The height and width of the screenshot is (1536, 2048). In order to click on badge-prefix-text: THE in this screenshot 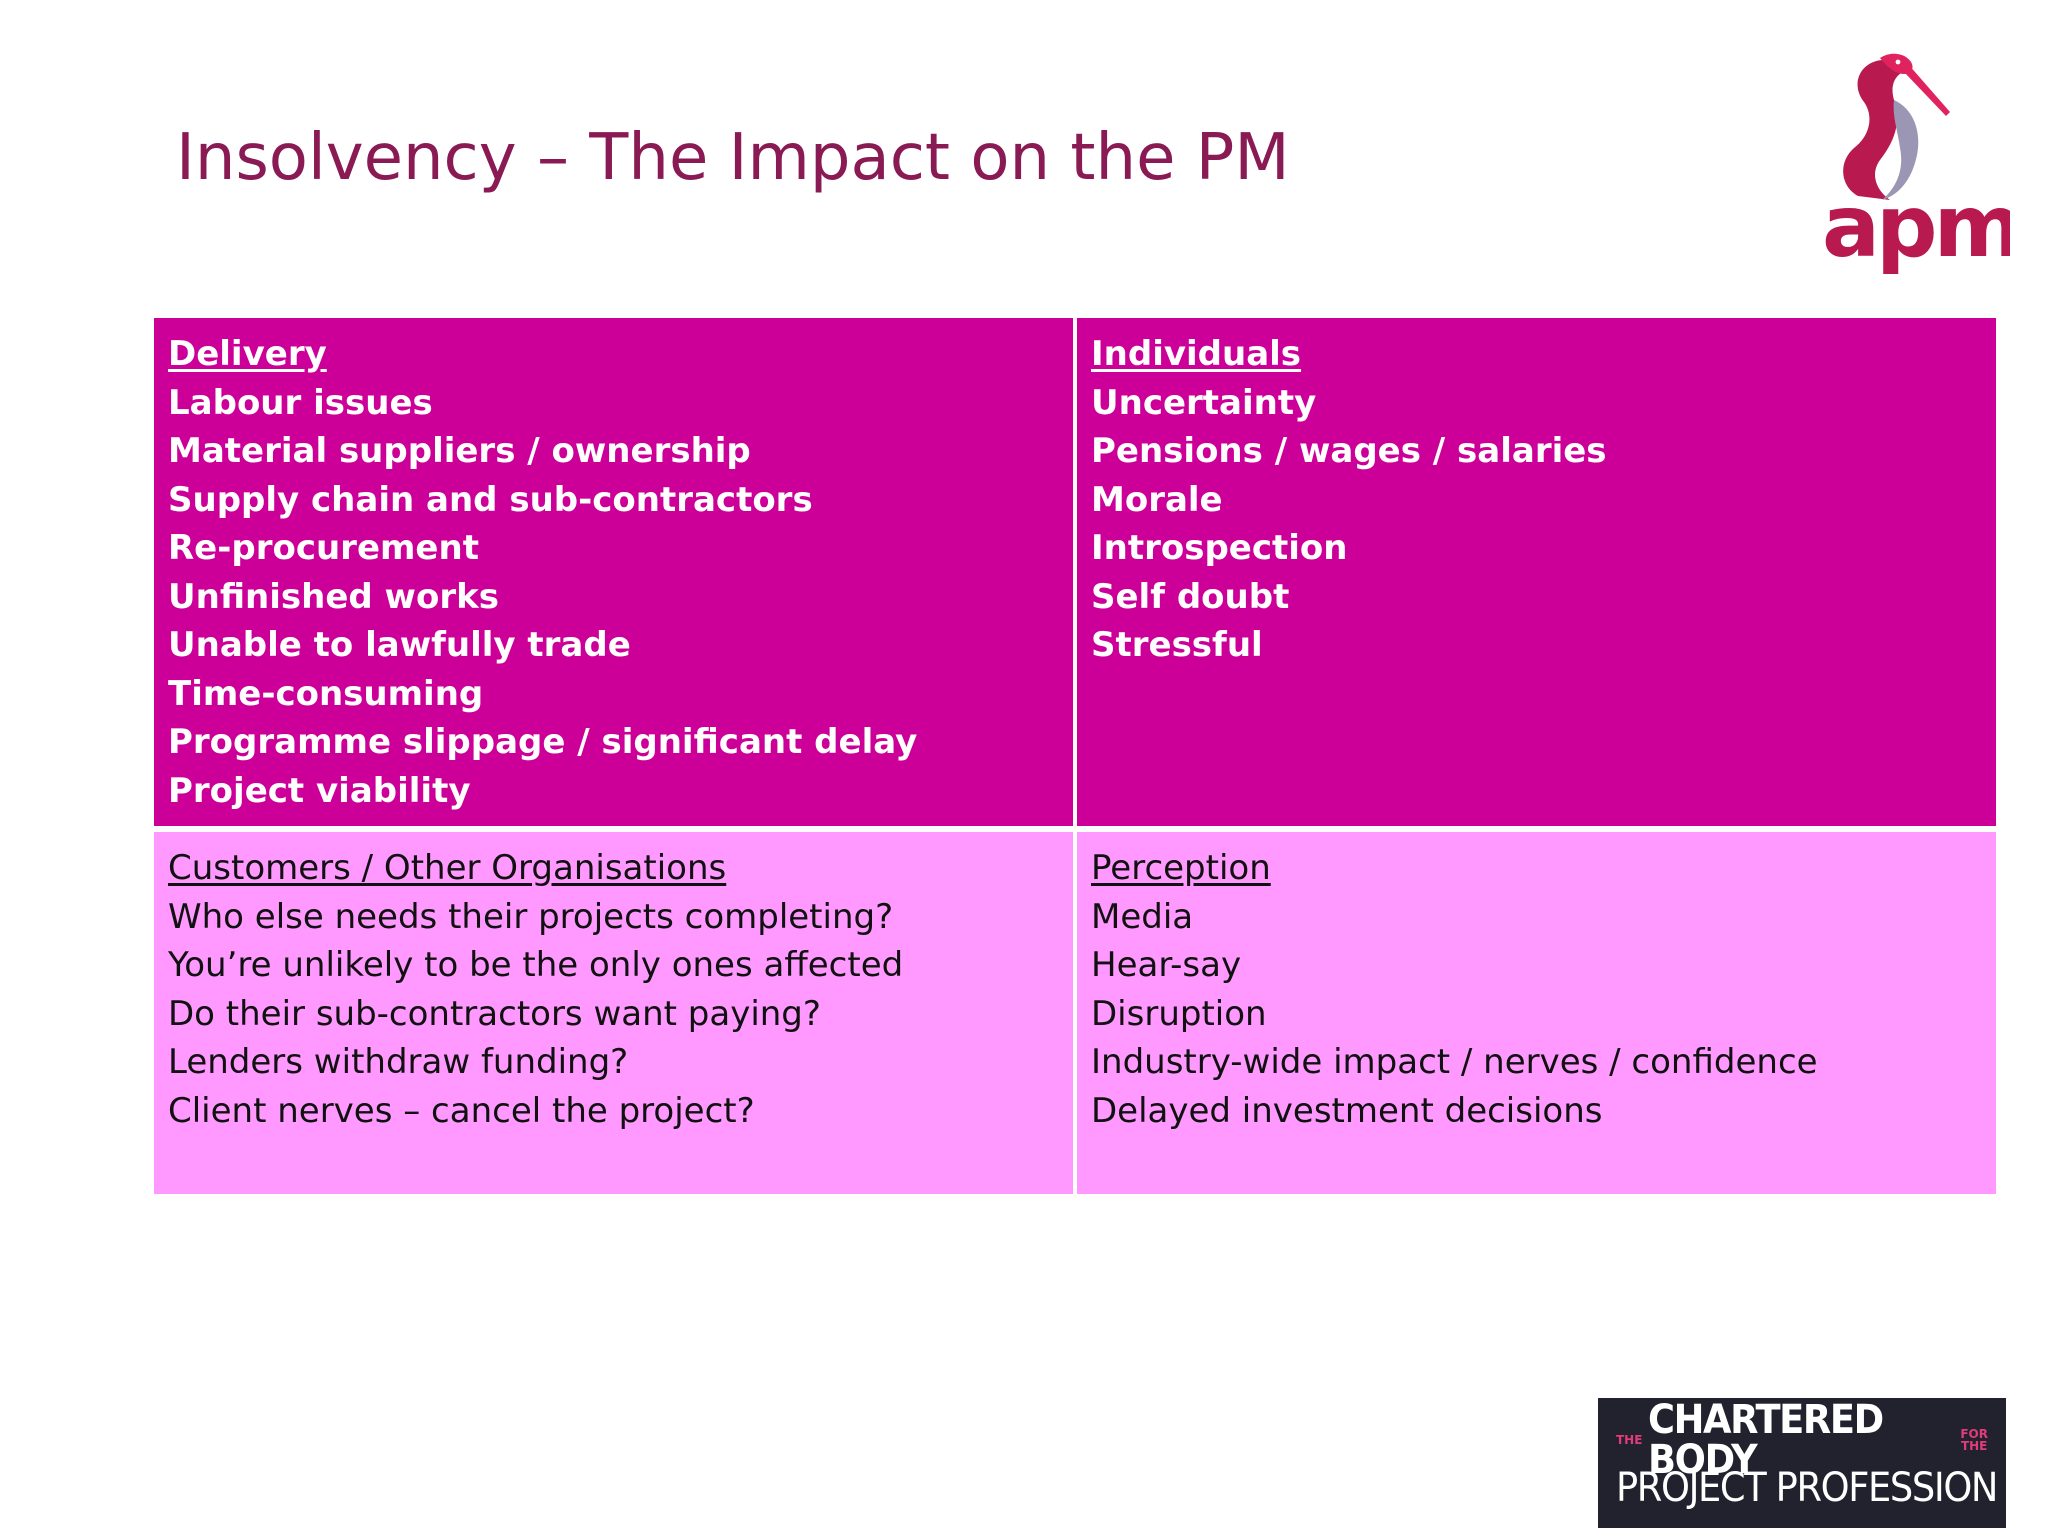, I will do `click(1629, 1440)`.